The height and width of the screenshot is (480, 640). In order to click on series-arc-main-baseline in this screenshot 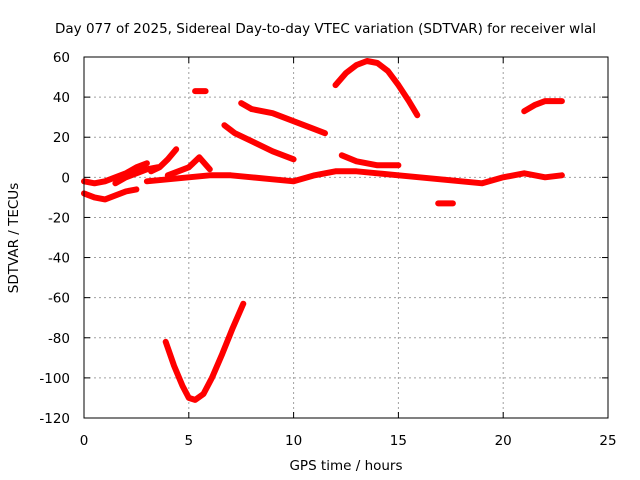, I will do `click(354, 177)`.